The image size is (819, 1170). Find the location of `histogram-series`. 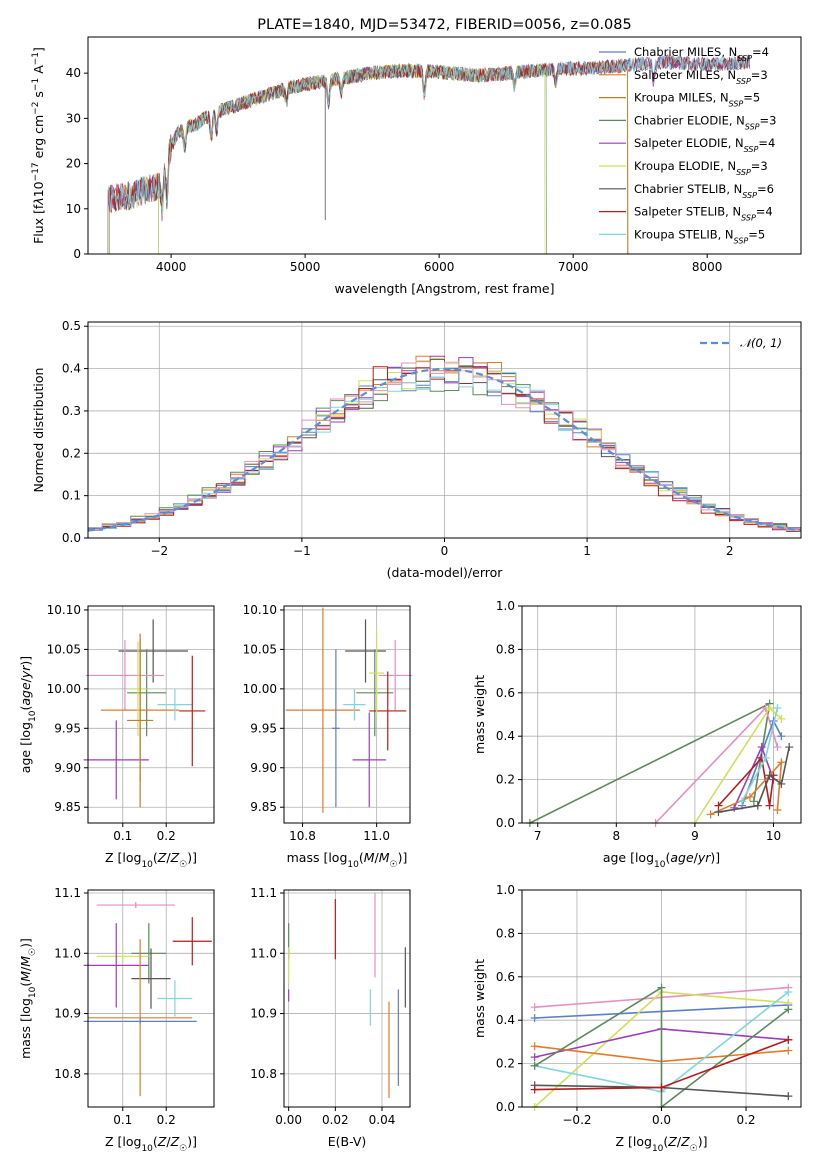

histogram-series is located at coordinates (444, 445).